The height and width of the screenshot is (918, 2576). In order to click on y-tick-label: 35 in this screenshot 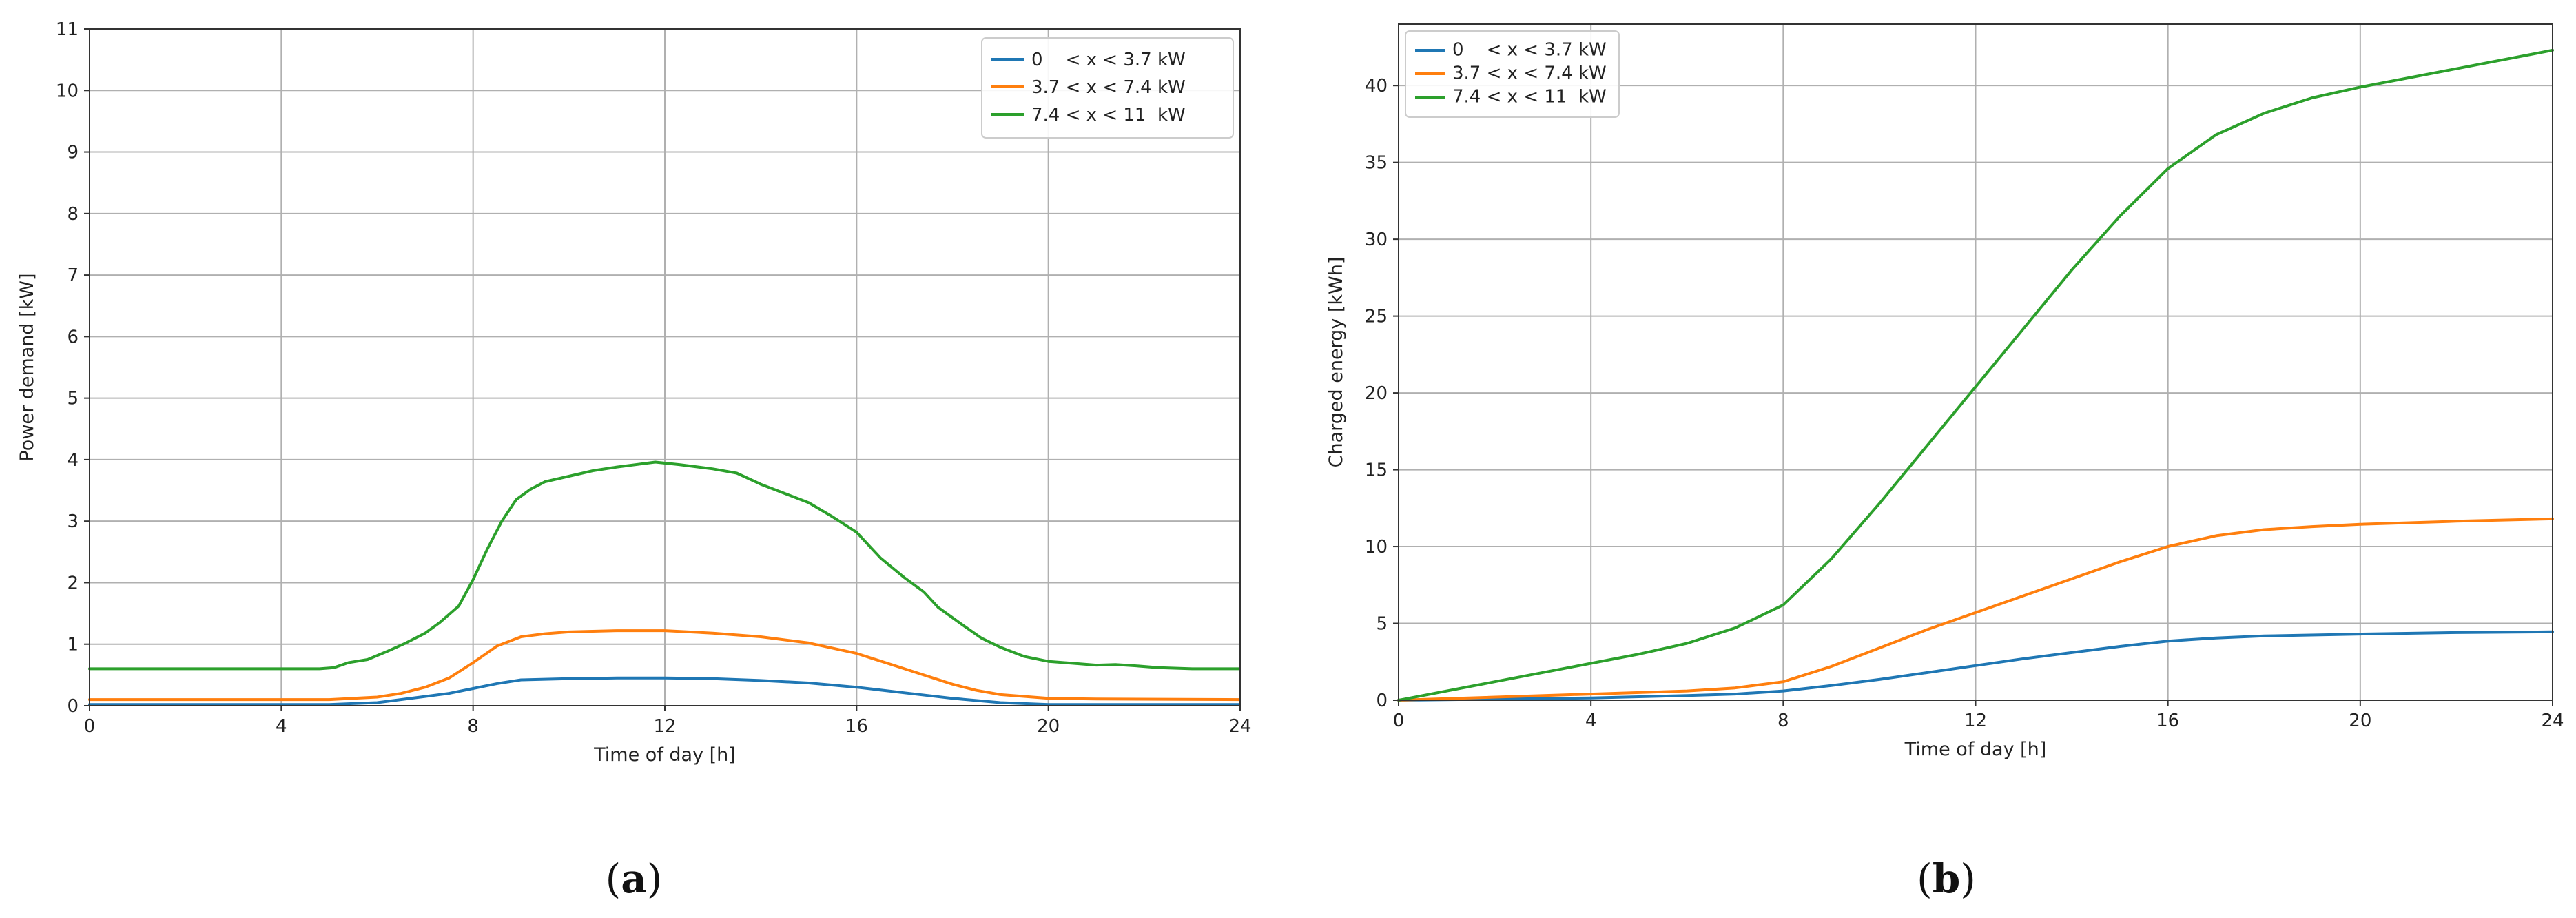, I will do `click(1376, 163)`.